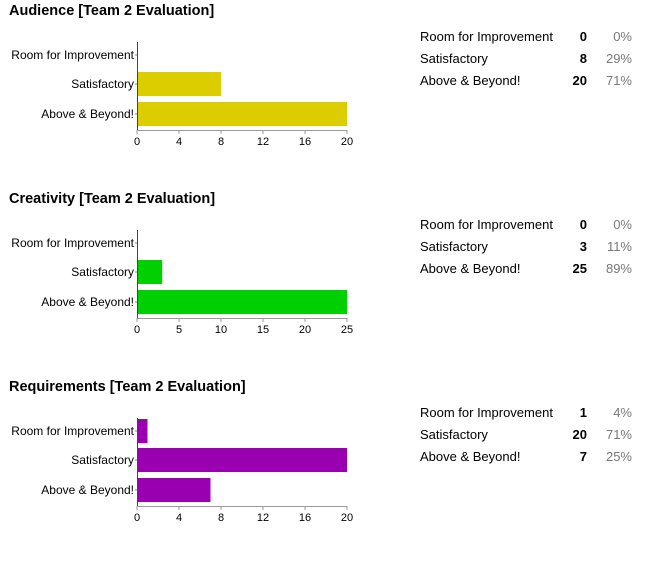 This screenshot has height=564, width=656. I want to click on chart-title: Requirements [Team 2 Evaluation], so click(127, 387).